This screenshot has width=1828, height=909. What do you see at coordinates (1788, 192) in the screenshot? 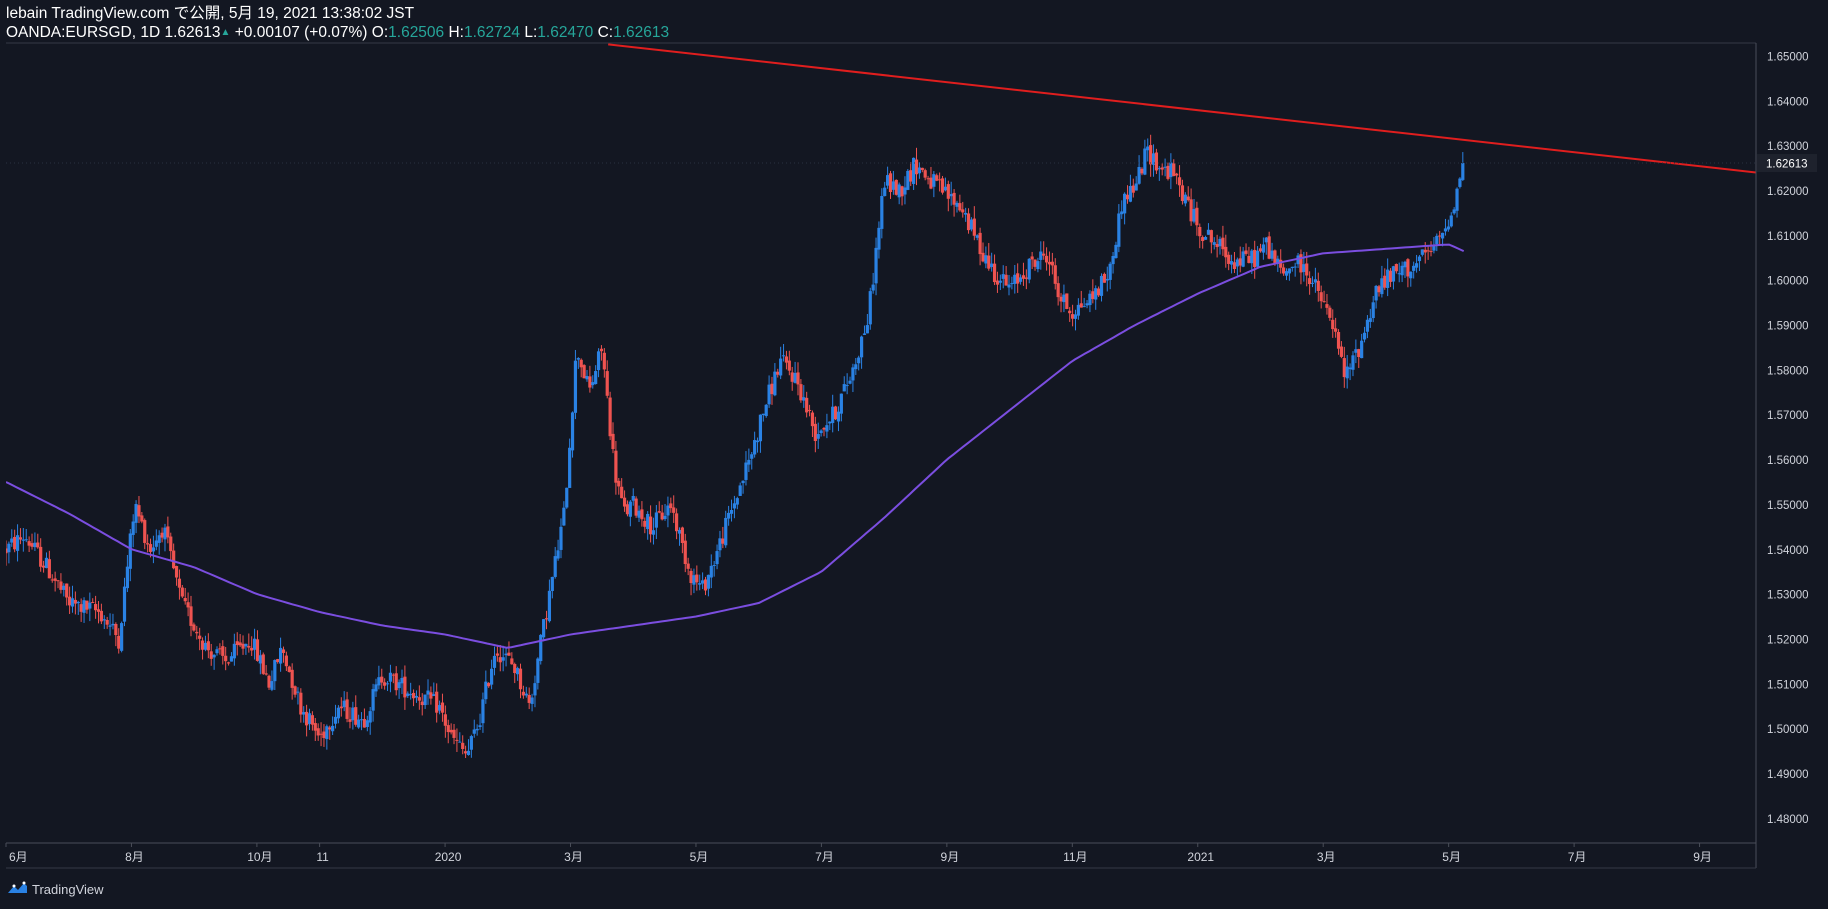
I see `price-tick-label: 1.62000` at bounding box center [1788, 192].